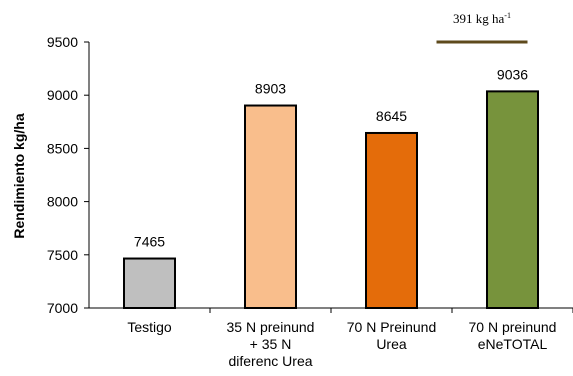 This screenshot has width=573, height=376. I want to click on x-tick-label: 70 N Preinund, so click(392, 327).